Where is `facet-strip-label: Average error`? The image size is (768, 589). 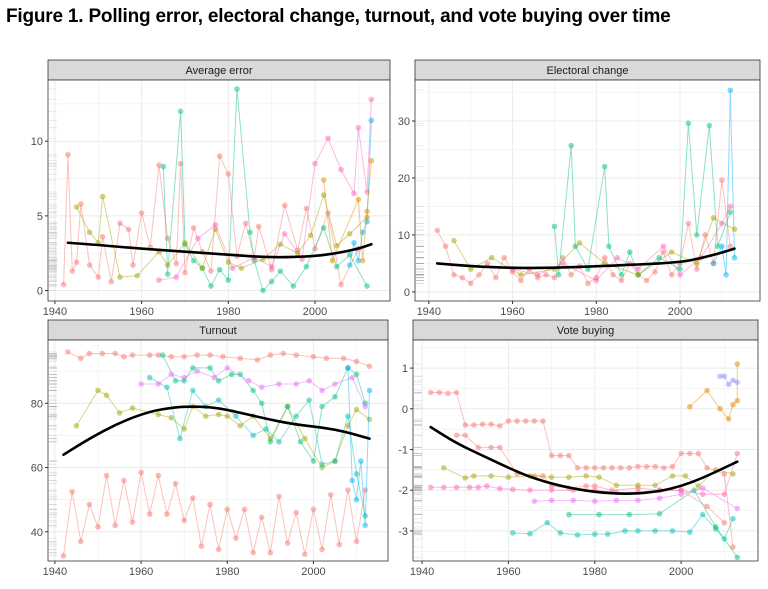 facet-strip-label: Average error is located at coordinates (218, 71).